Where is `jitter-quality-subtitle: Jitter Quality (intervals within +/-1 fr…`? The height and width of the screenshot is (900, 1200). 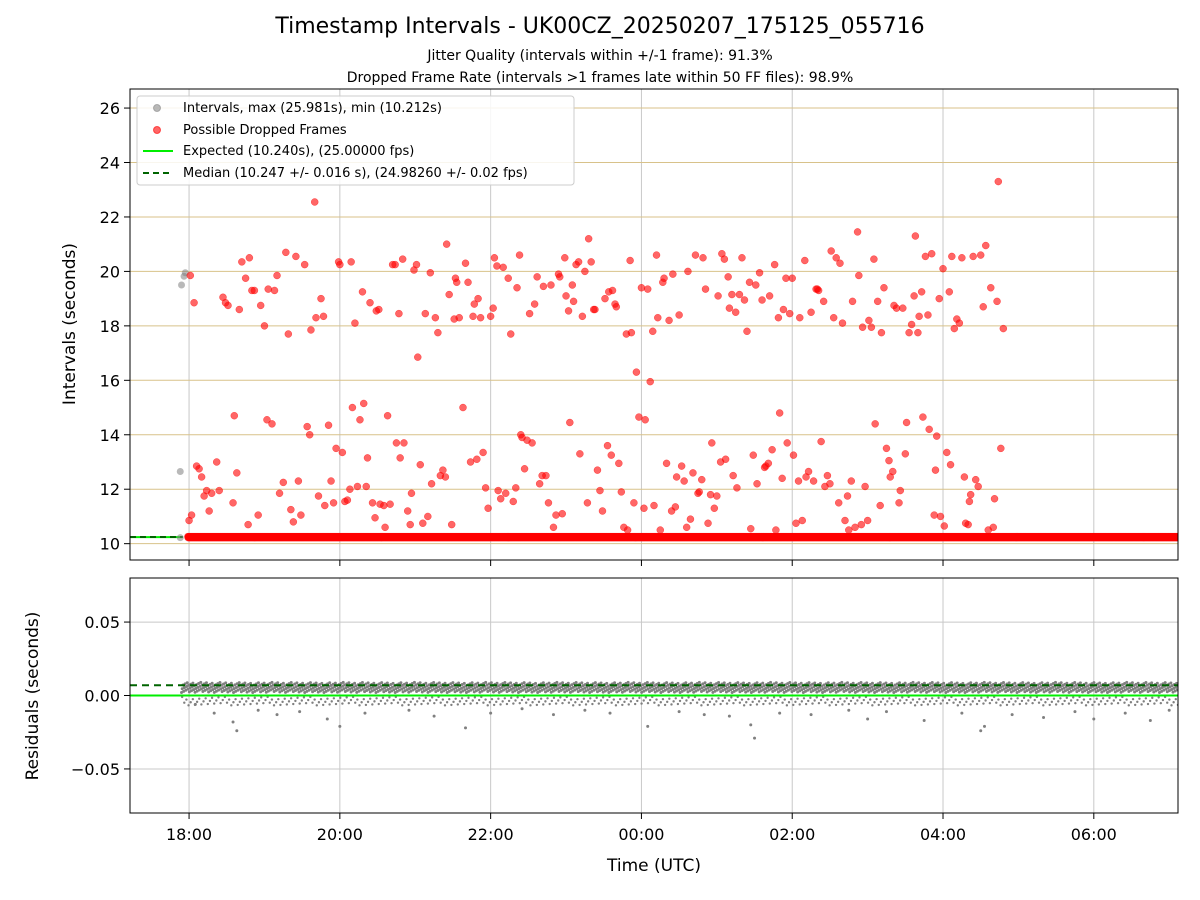
jitter-quality-subtitle: Jitter Quality (intervals within +/-1 fr… is located at coordinates (600, 56).